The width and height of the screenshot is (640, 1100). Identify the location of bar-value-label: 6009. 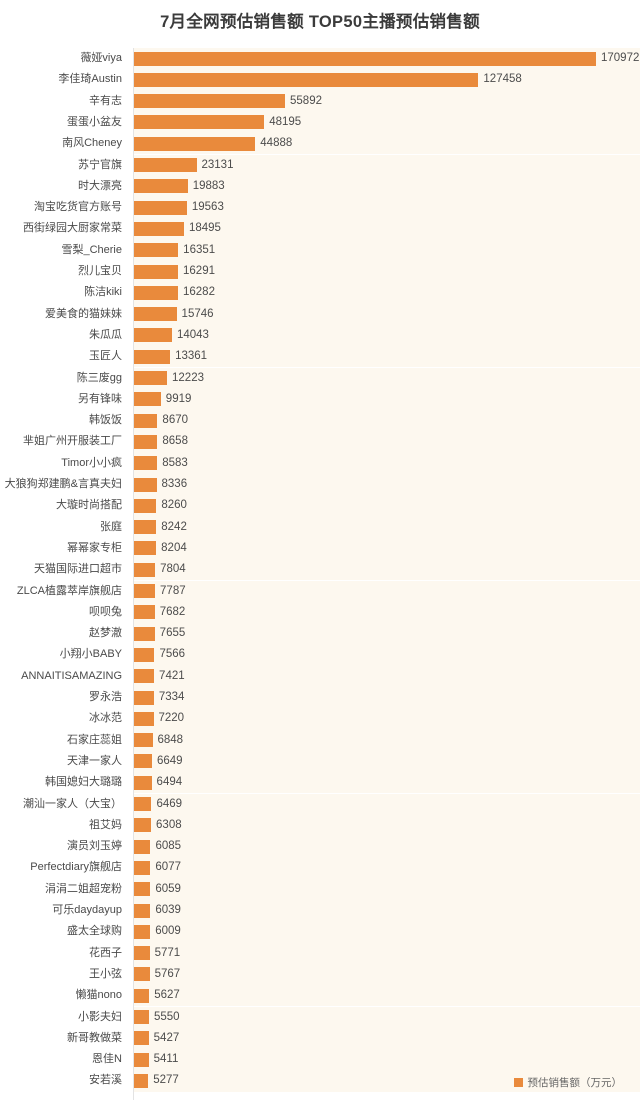
(168, 931).